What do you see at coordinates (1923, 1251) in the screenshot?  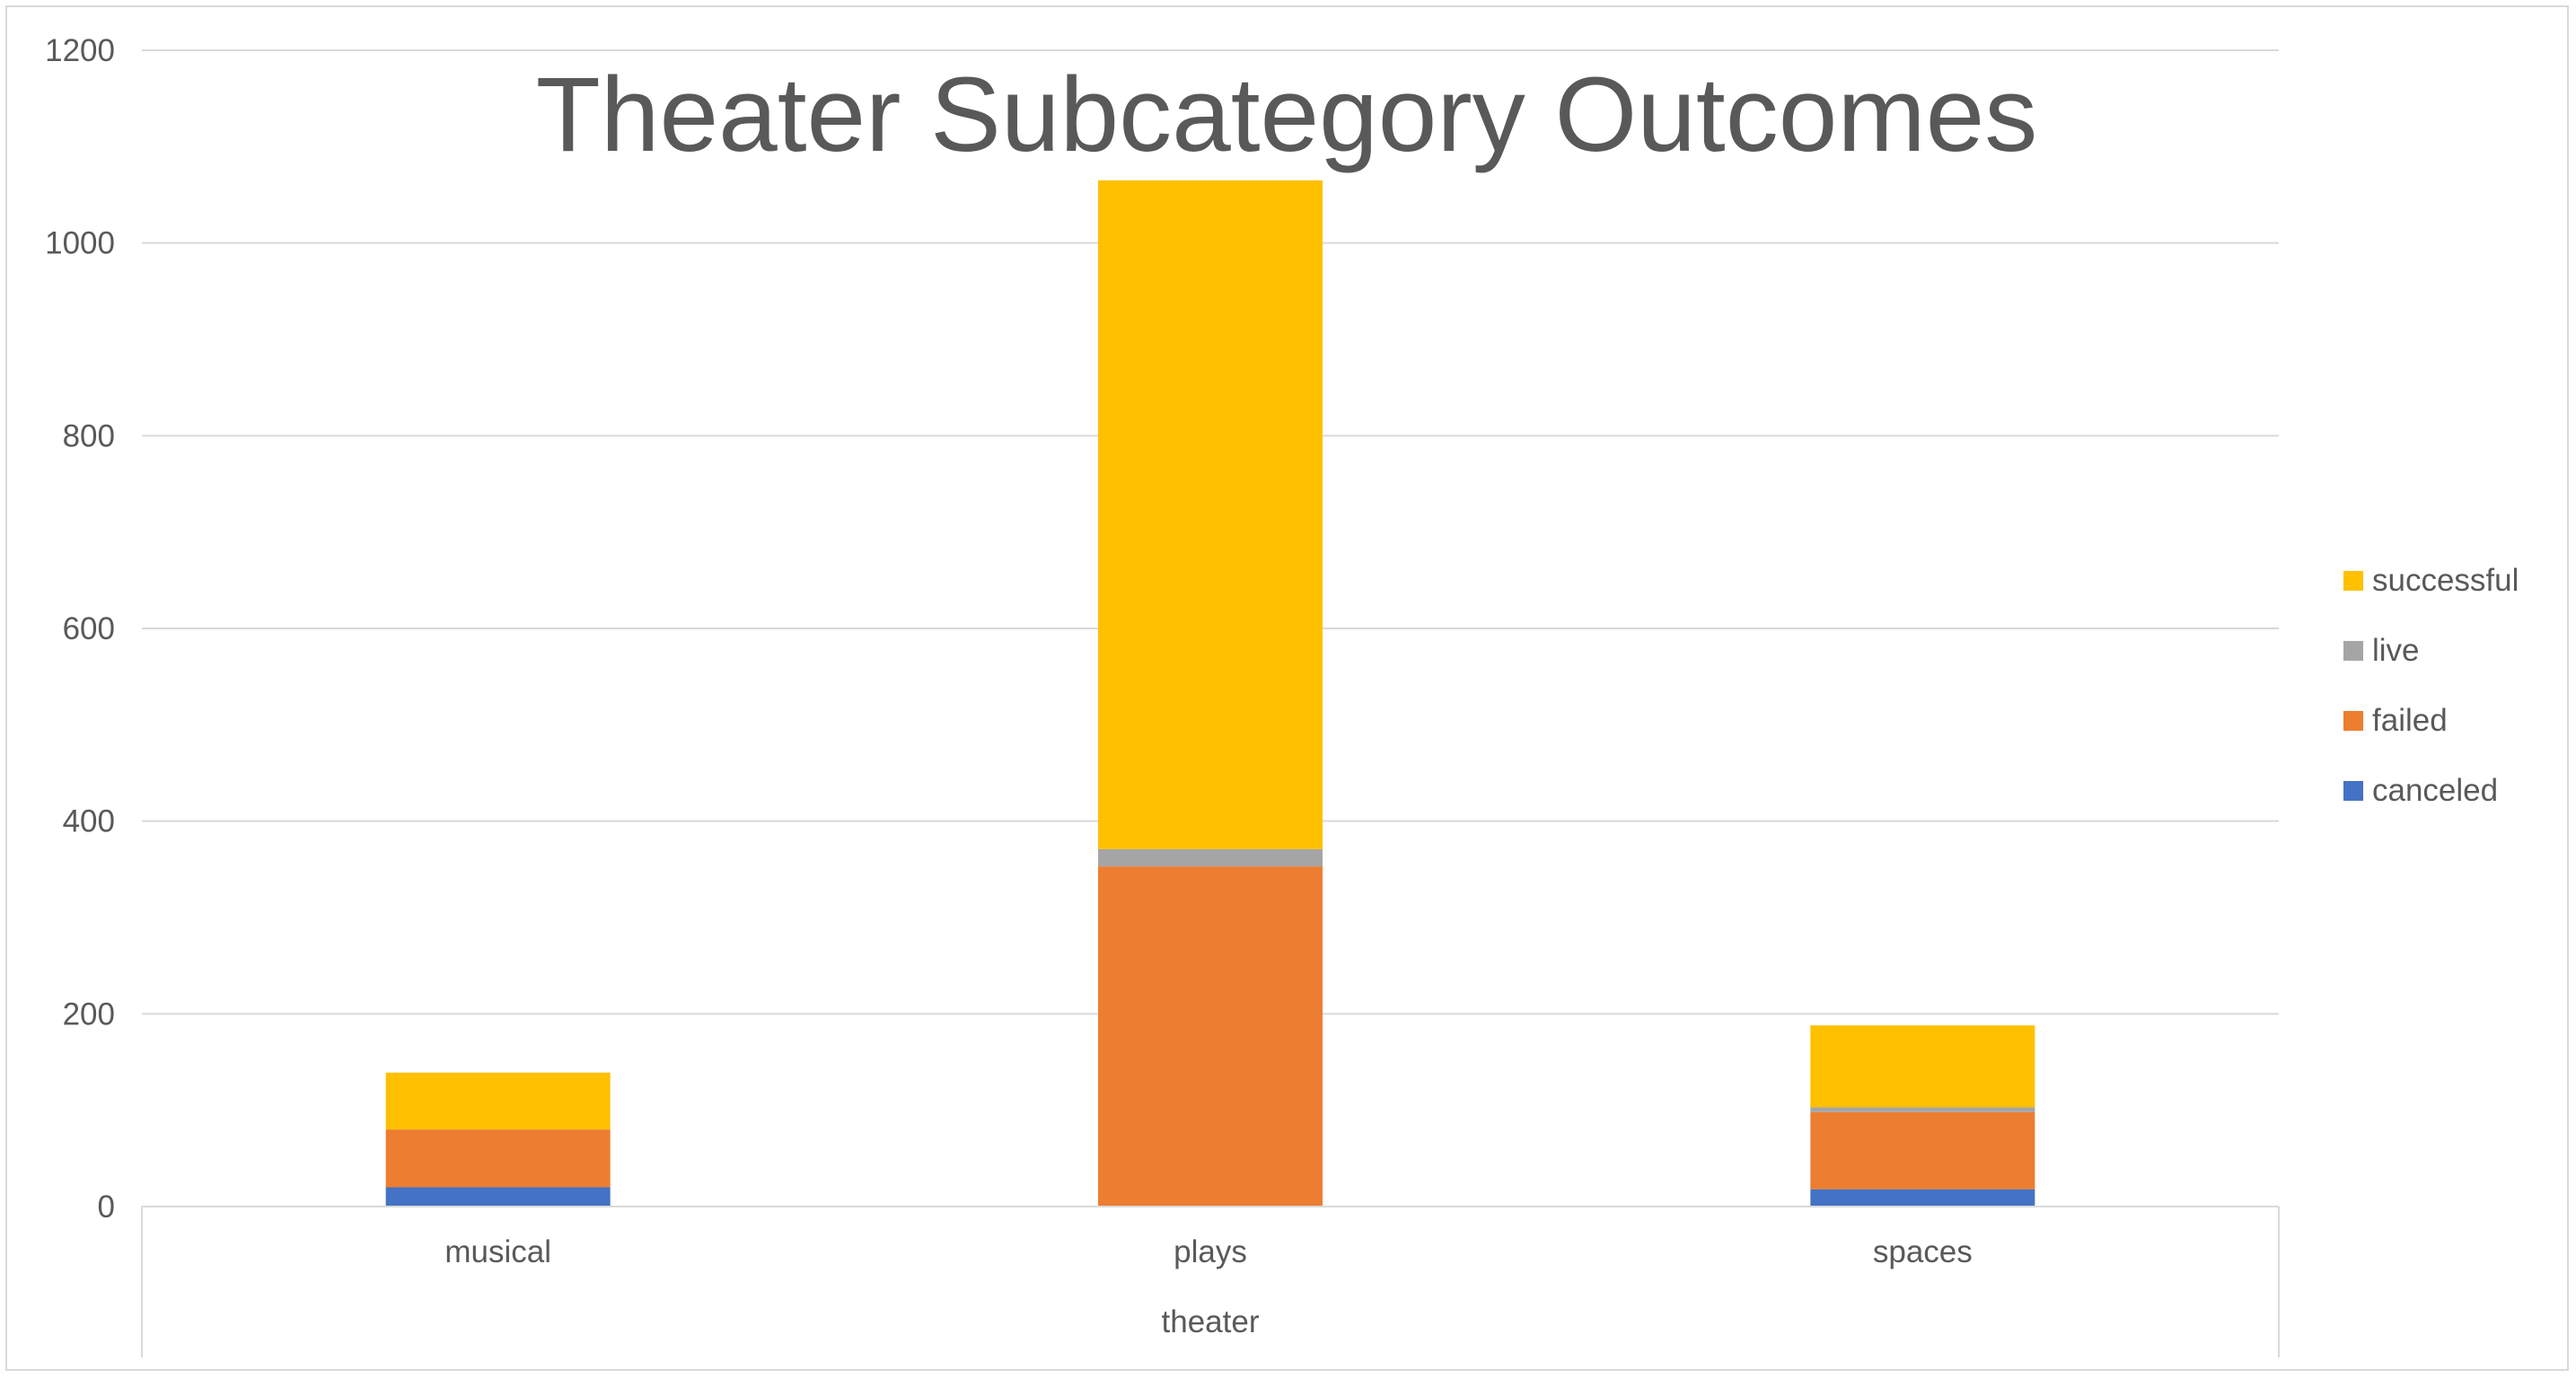 I see `x-tick-label: spaces` at bounding box center [1923, 1251].